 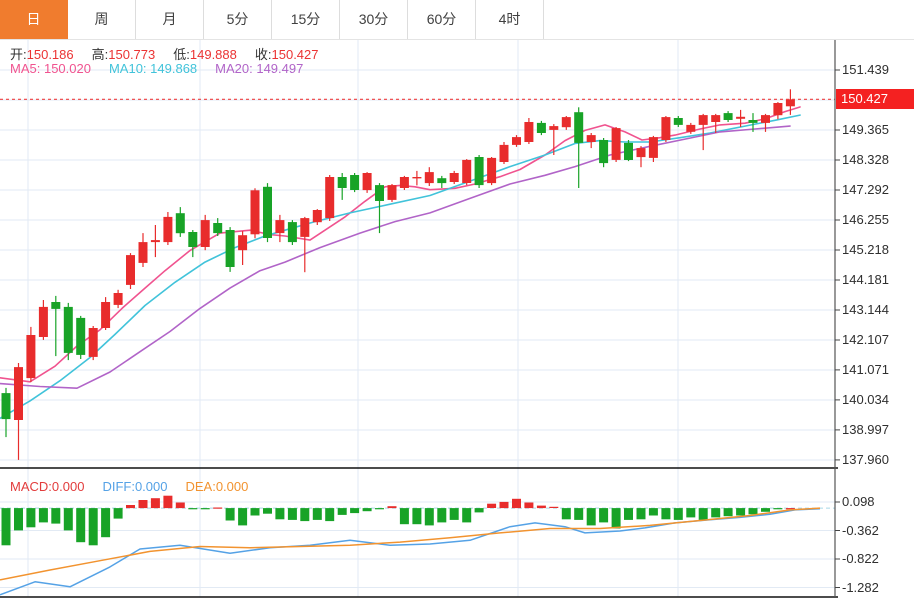 I want to click on price-axis-label: 142.107, so click(x=865, y=339).